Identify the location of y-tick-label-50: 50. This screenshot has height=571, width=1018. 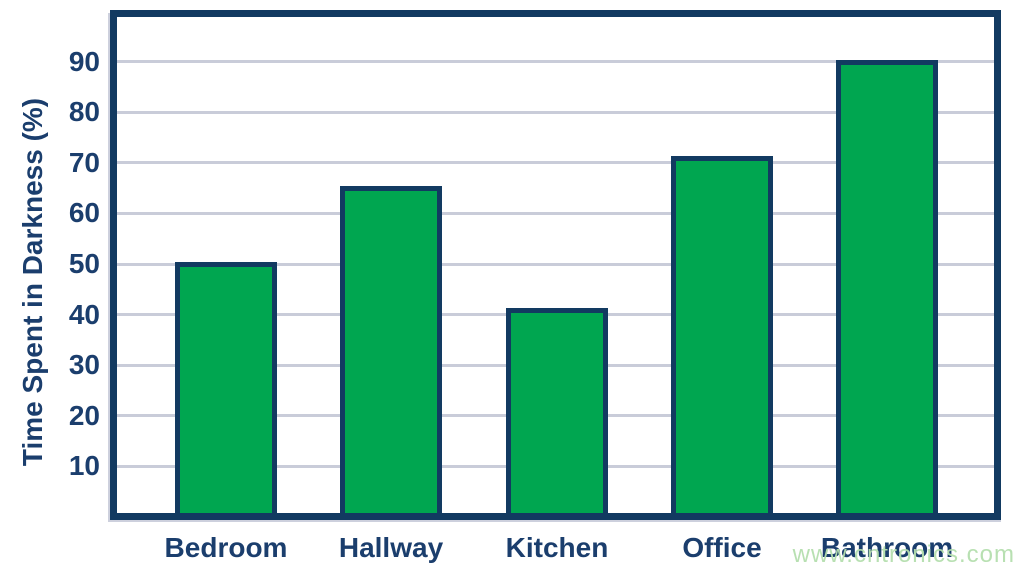
(84, 263).